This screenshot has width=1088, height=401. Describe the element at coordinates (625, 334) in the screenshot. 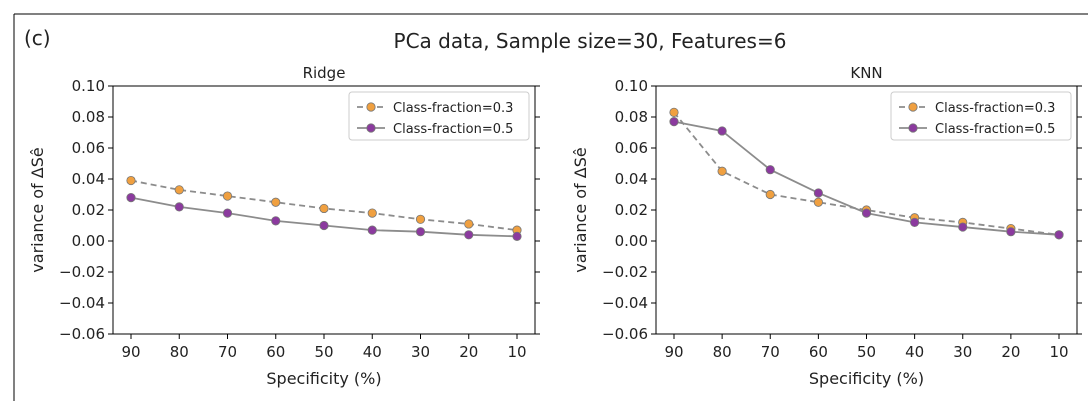

I see `knn-y-tick-label: −0.06` at that location.